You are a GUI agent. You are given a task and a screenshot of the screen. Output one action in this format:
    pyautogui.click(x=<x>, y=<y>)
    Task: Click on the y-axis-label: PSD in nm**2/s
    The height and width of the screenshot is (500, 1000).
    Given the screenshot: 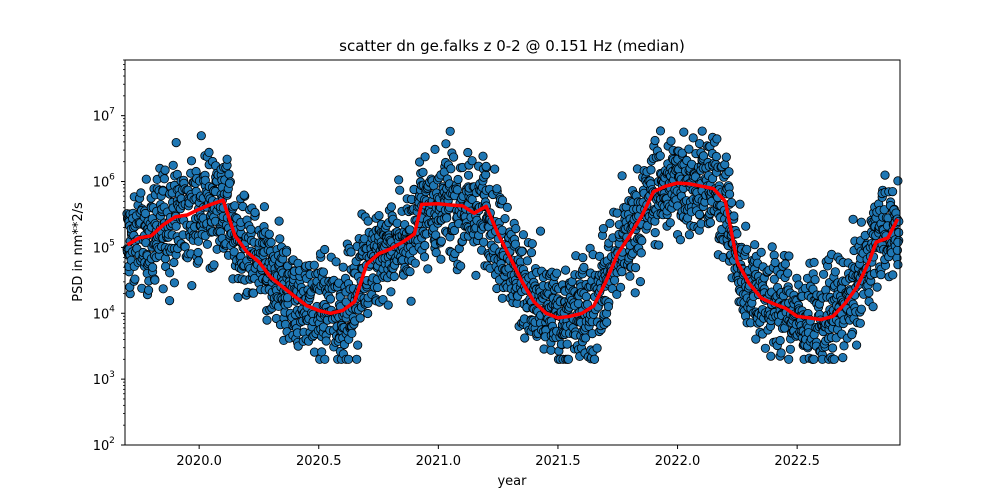 What is the action you would take?
    pyautogui.click(x=78, y=252)
    